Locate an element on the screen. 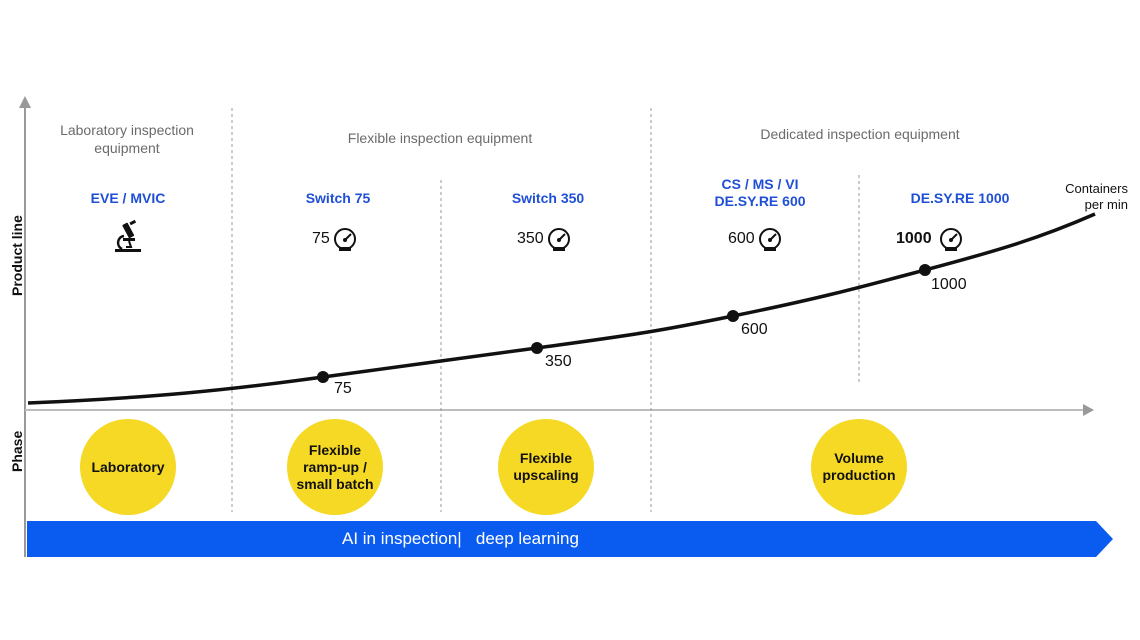 This screenshot has height=640, width=1140. microscope-icon is located at coordinates (128, 236).